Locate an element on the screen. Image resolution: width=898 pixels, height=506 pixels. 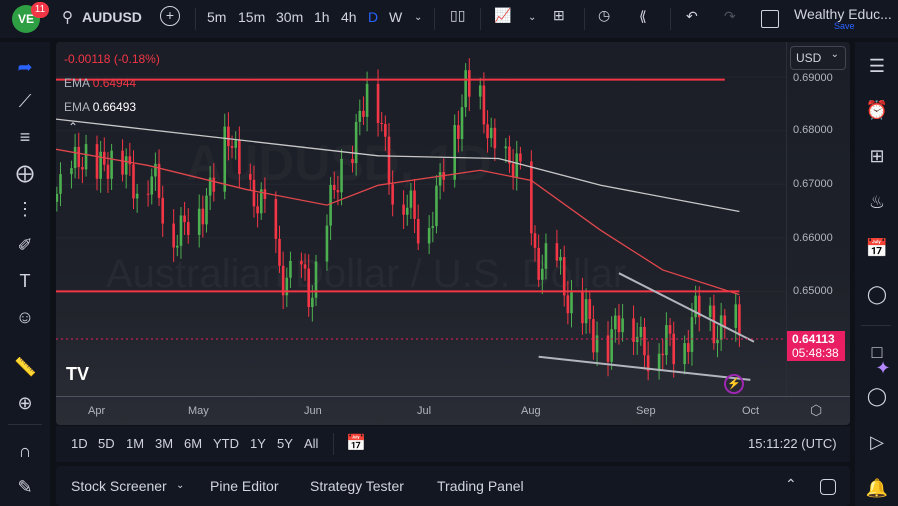
range-all: All is located at coordinates (311, 443).